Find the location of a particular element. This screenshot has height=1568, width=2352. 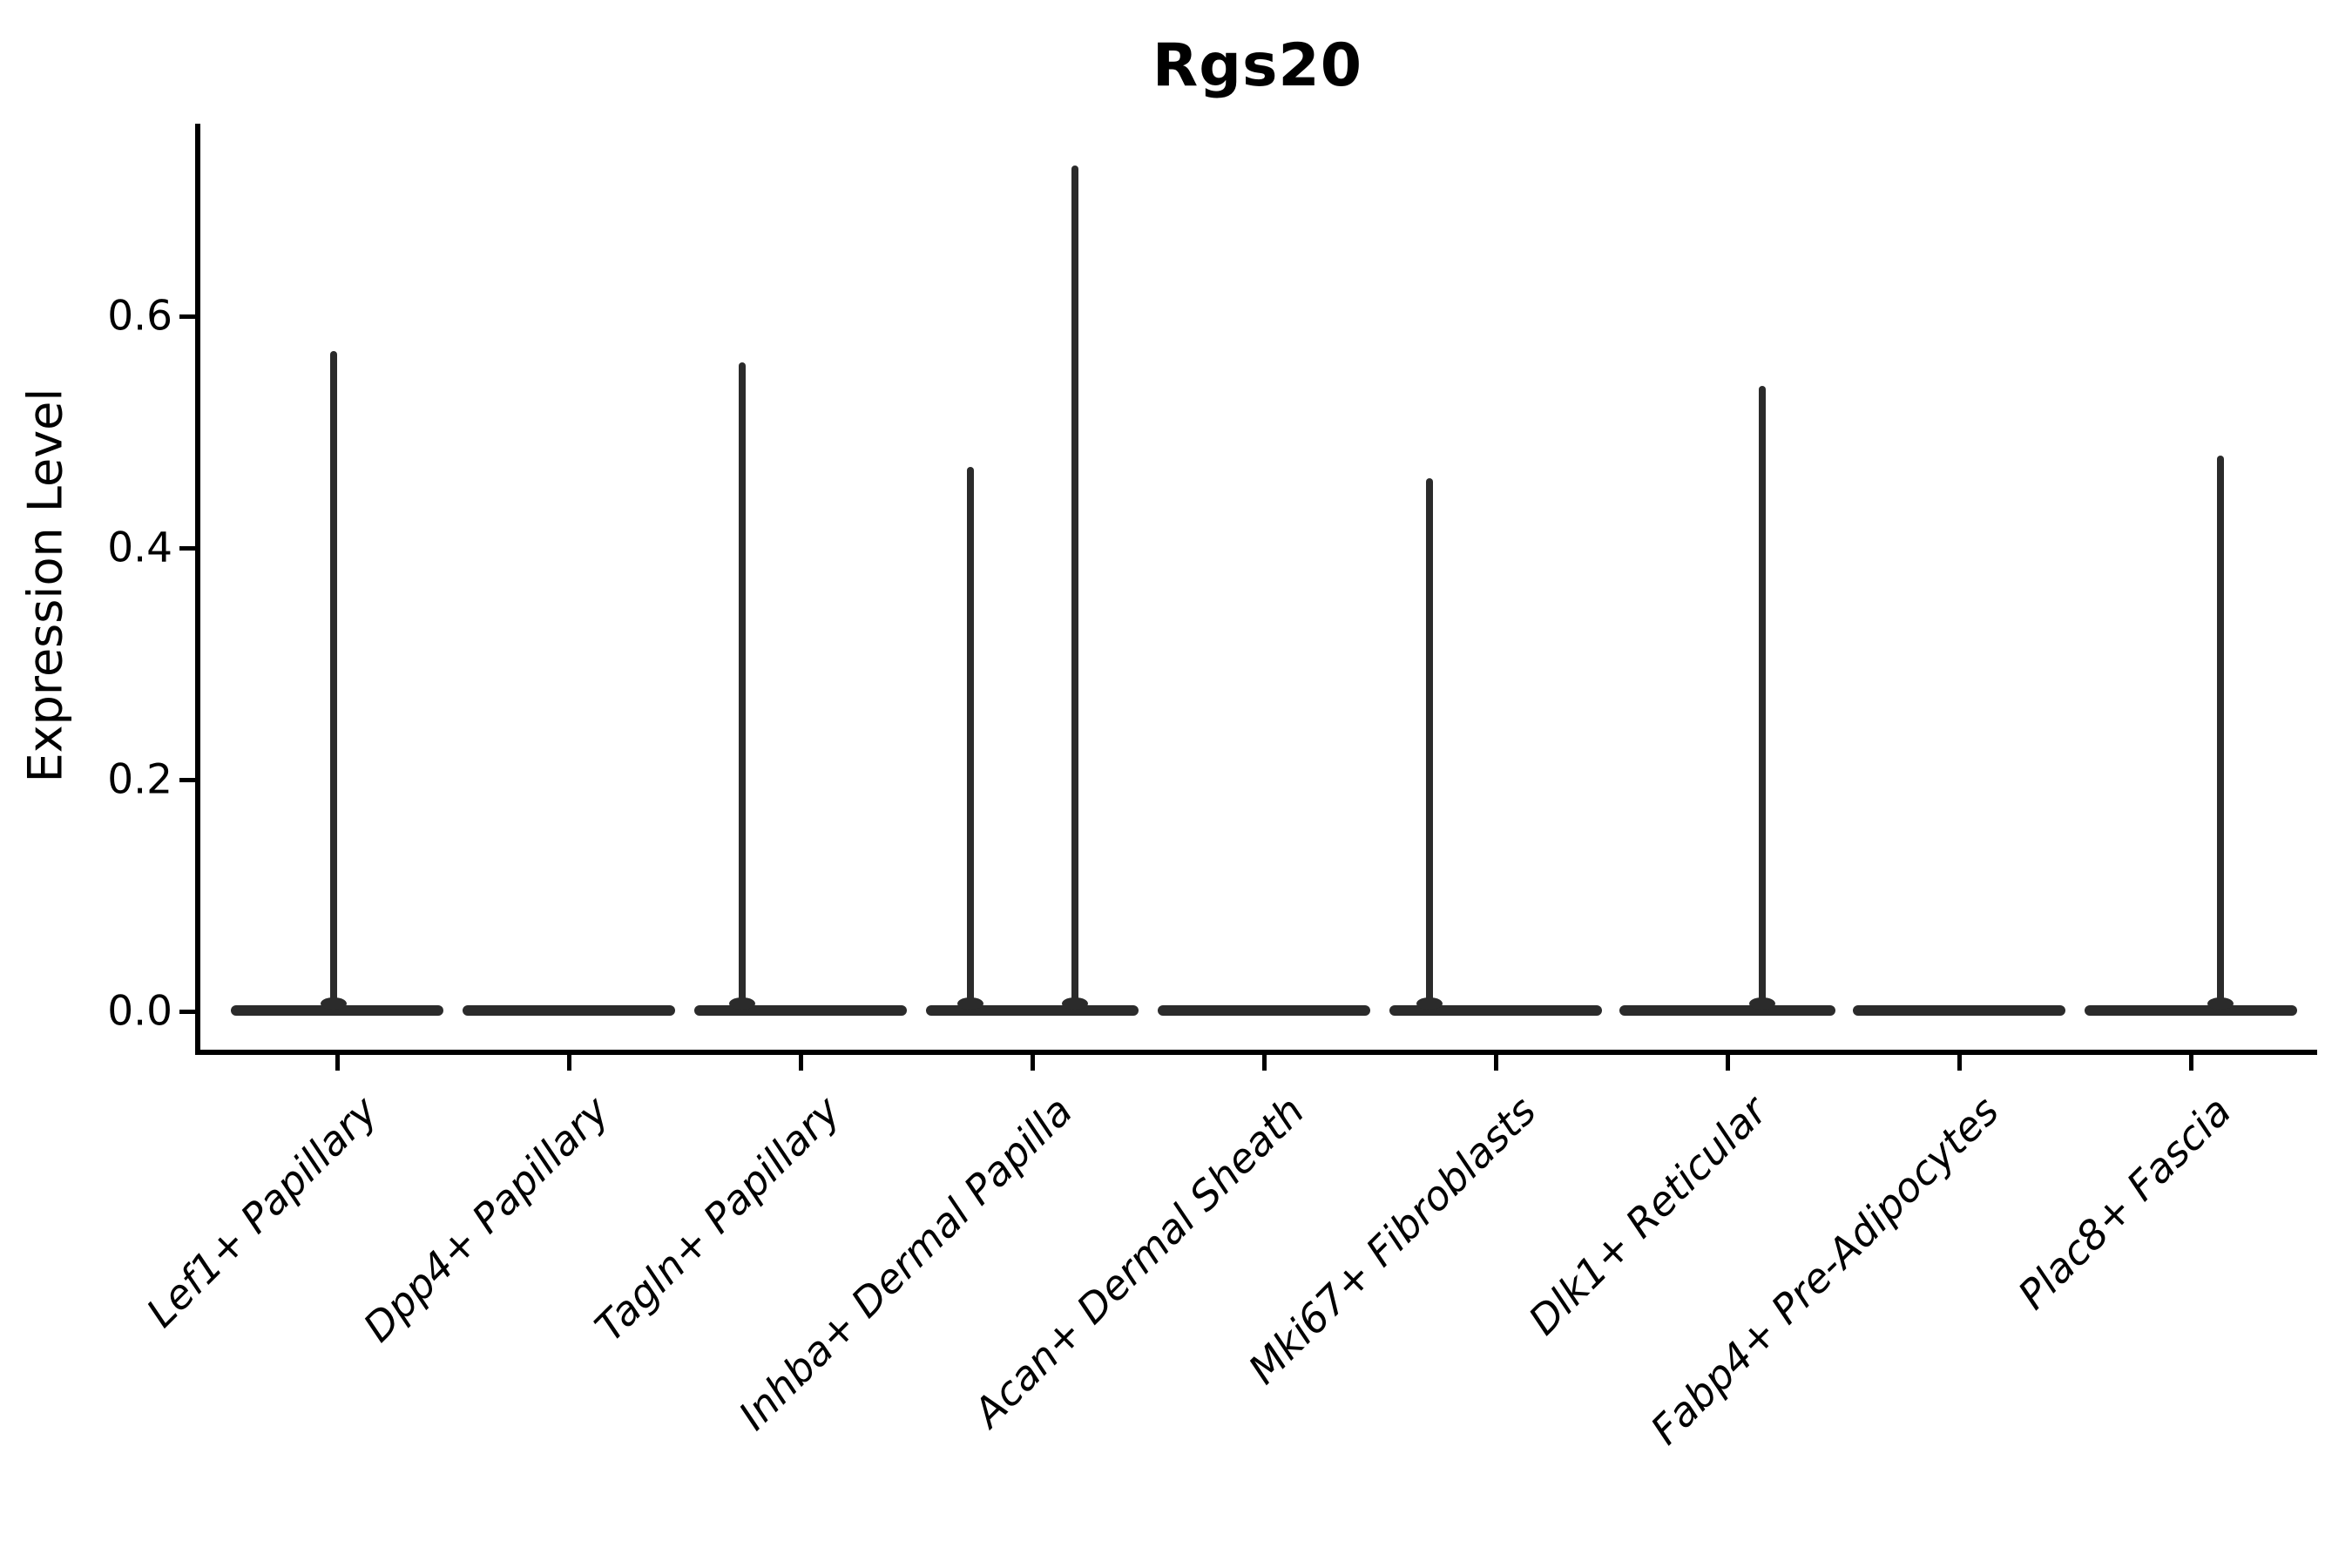

y-tick-label: 0.2 is located at coordinates (139, 780).